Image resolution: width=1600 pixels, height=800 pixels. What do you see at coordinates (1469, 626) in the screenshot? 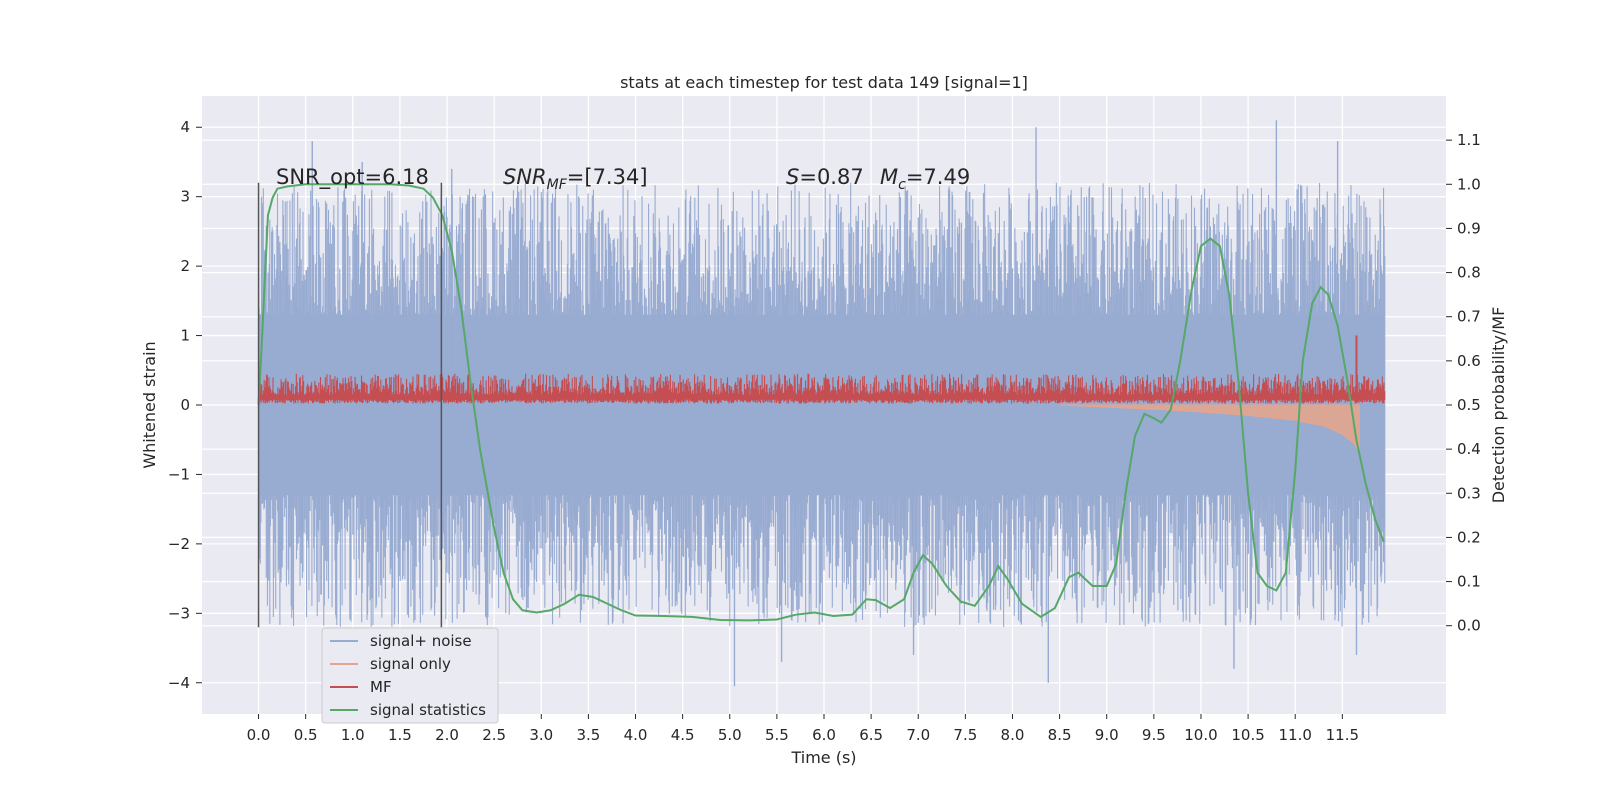
I see `right-y-tick-label: 0.0` at bounding box center [1469, 626].